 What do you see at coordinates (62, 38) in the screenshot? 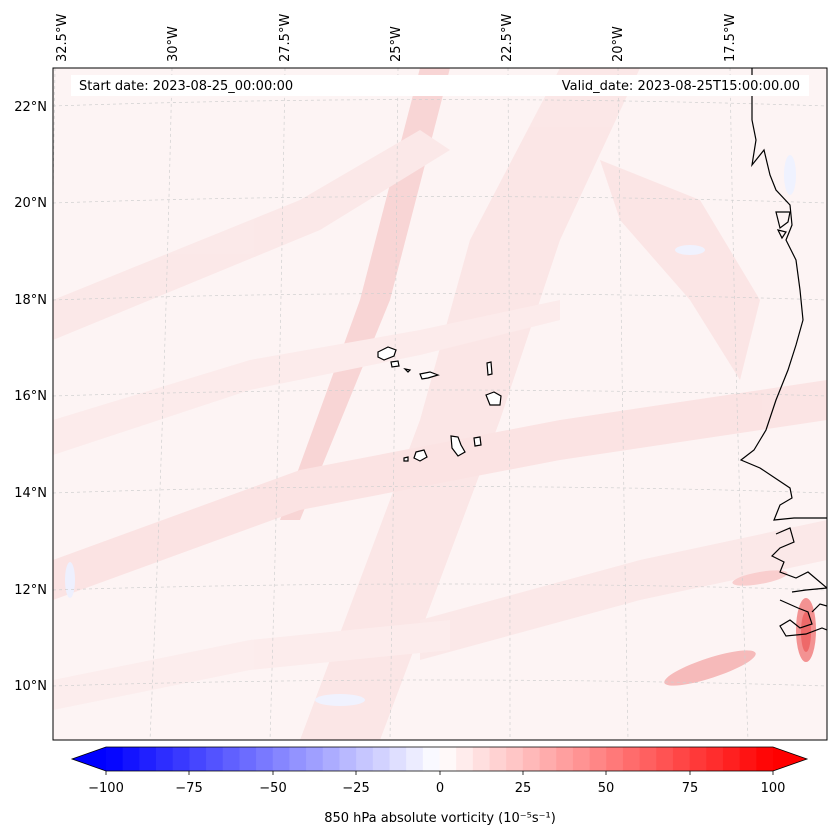
I see `lon-tick-label: 32.5°W` at bounding box center [62, 38].